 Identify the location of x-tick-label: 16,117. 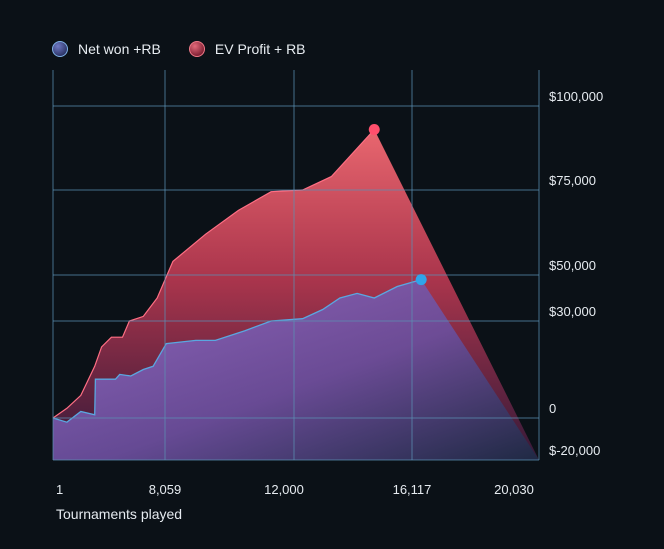
(412, 489).